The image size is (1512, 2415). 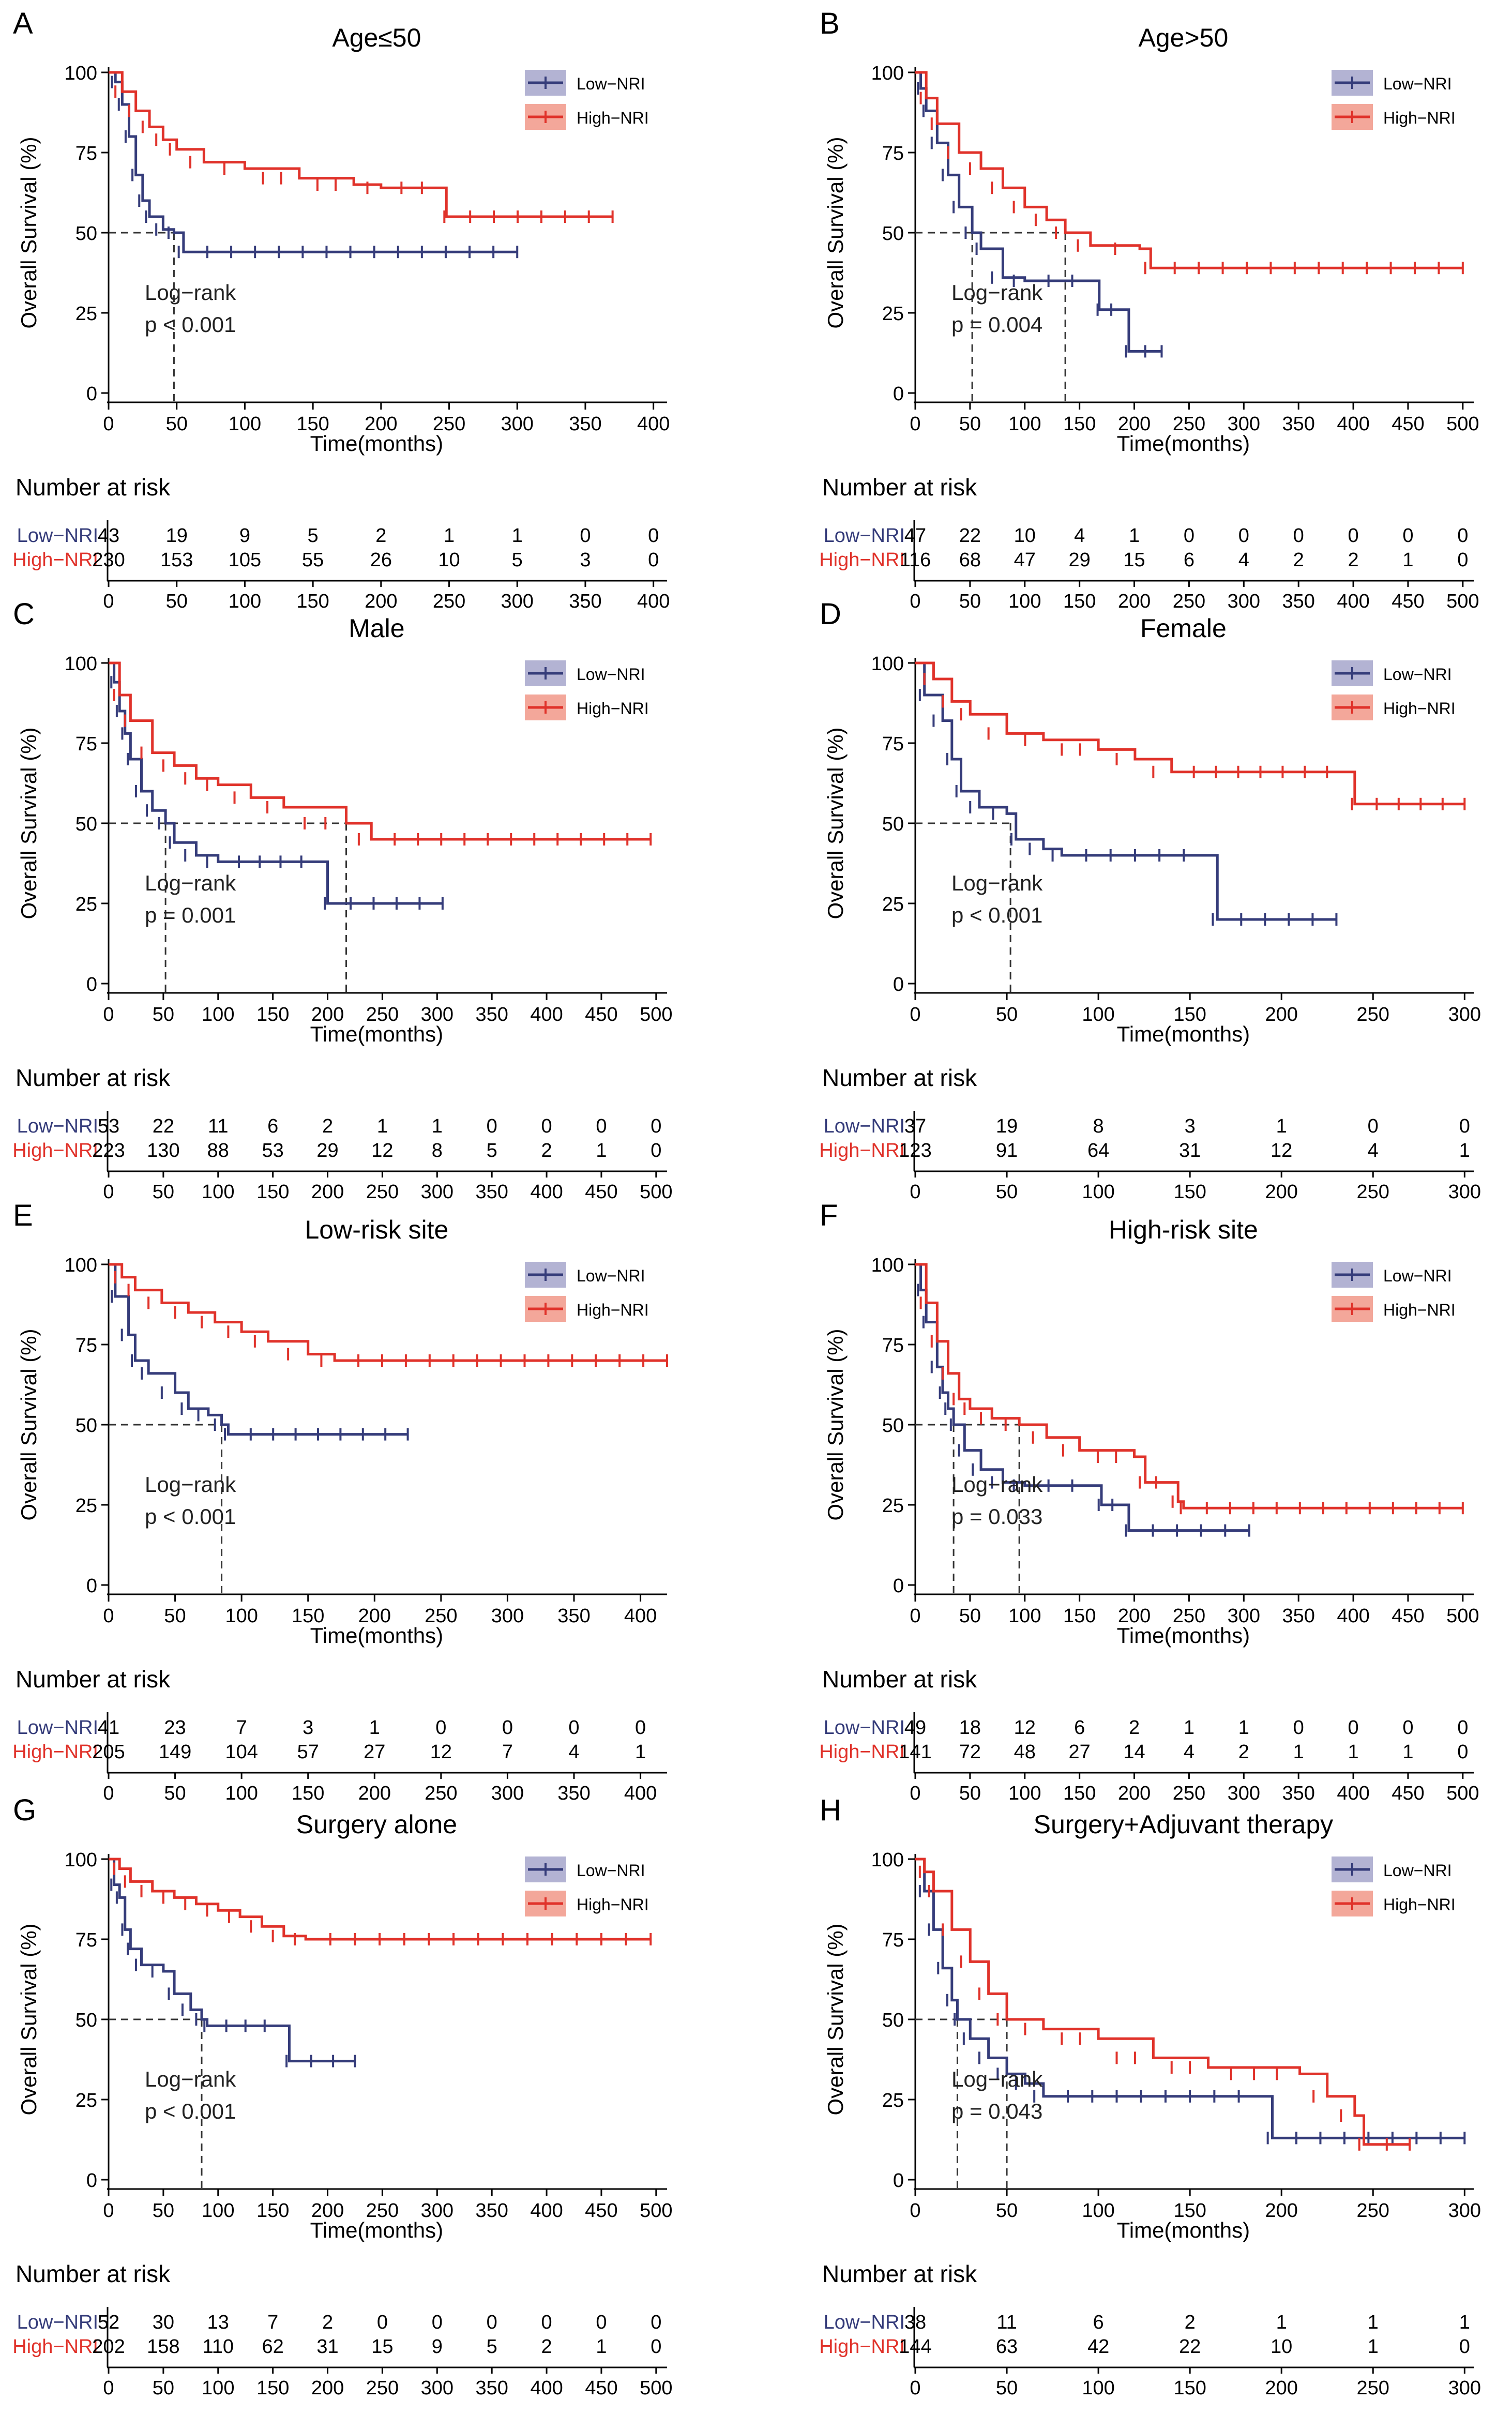 I want to click on x-tick-label: 450, so click(x=1408, y=424).